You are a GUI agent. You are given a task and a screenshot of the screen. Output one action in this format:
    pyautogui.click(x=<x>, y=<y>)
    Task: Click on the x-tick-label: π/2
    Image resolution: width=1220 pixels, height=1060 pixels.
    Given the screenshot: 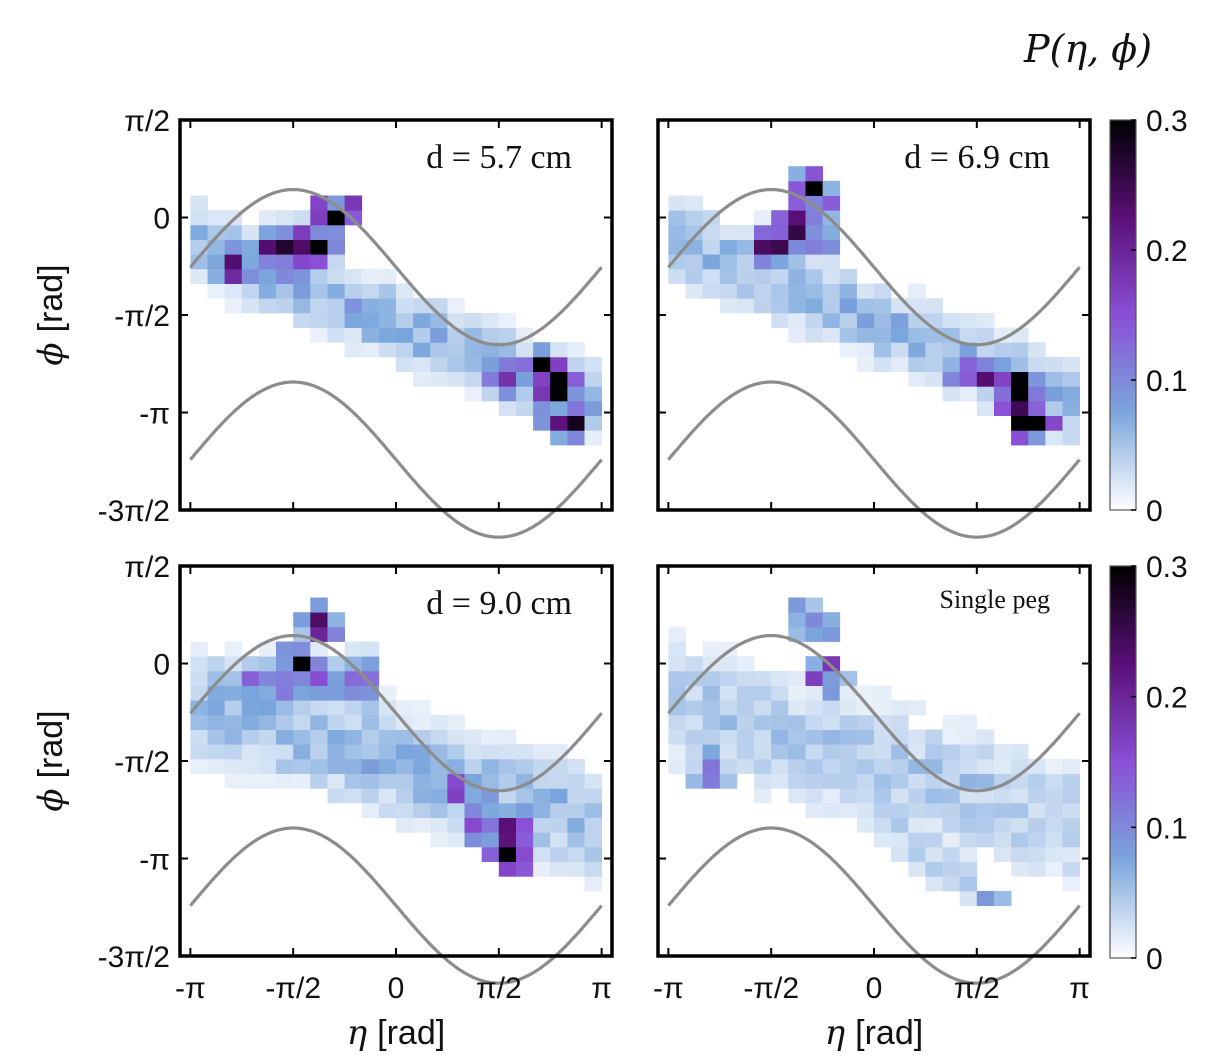 What is the action you would take?
    pyautogui.click(x=499, y=988)
    